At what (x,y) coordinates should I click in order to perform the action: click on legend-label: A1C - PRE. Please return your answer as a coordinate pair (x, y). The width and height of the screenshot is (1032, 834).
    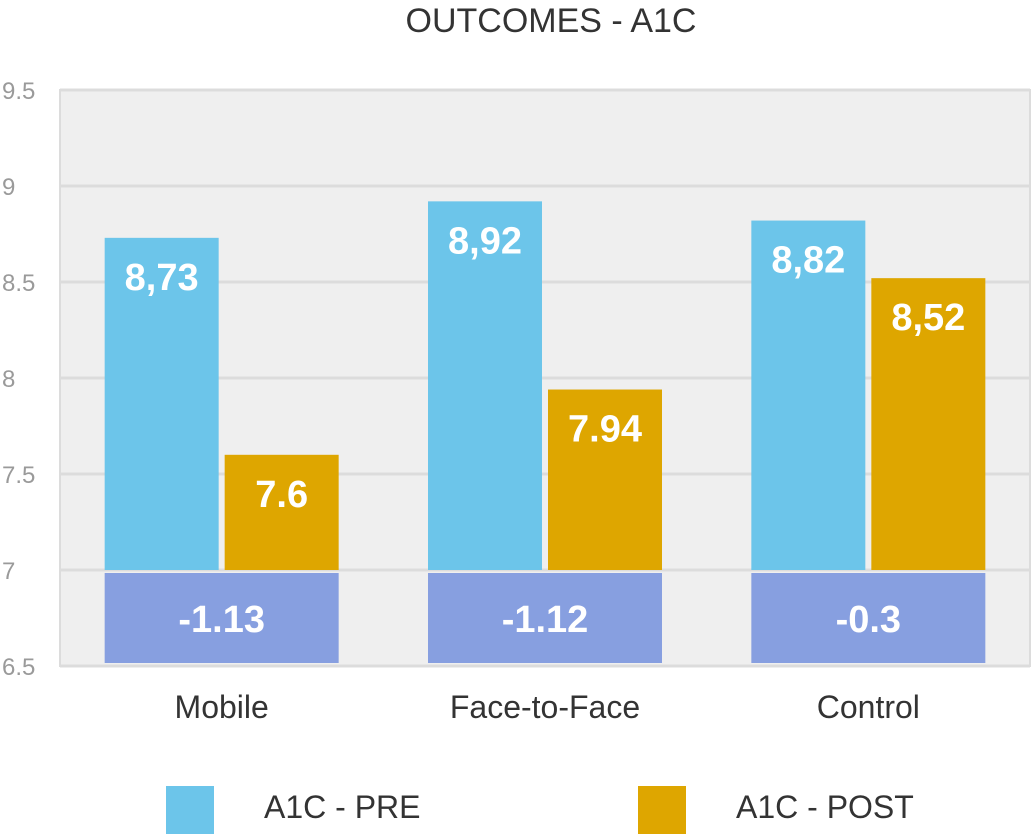
    Looking at the image, I should click on (342, 807).